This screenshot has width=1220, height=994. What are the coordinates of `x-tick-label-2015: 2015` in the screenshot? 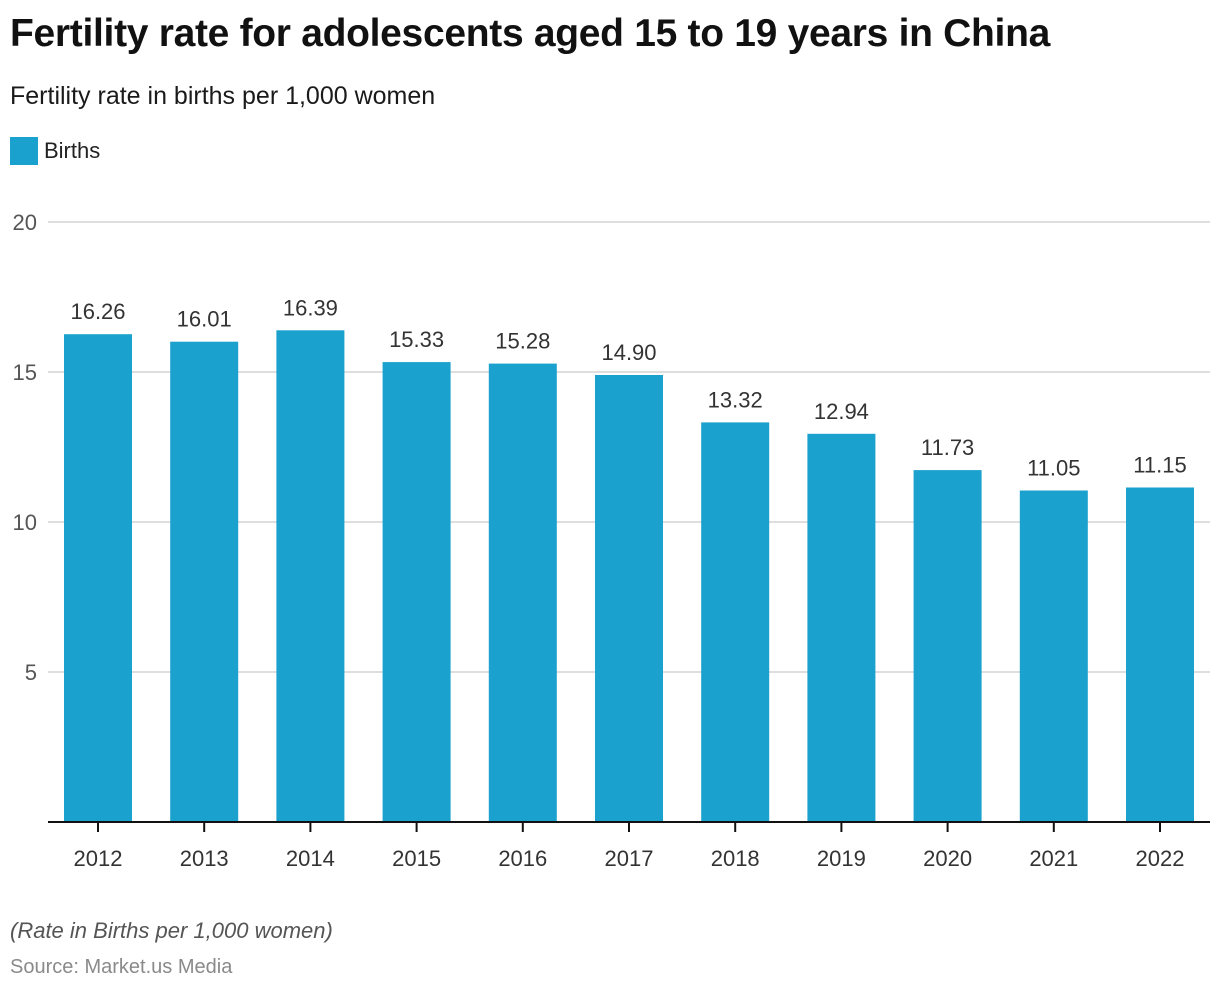 It's located at (416, 858).